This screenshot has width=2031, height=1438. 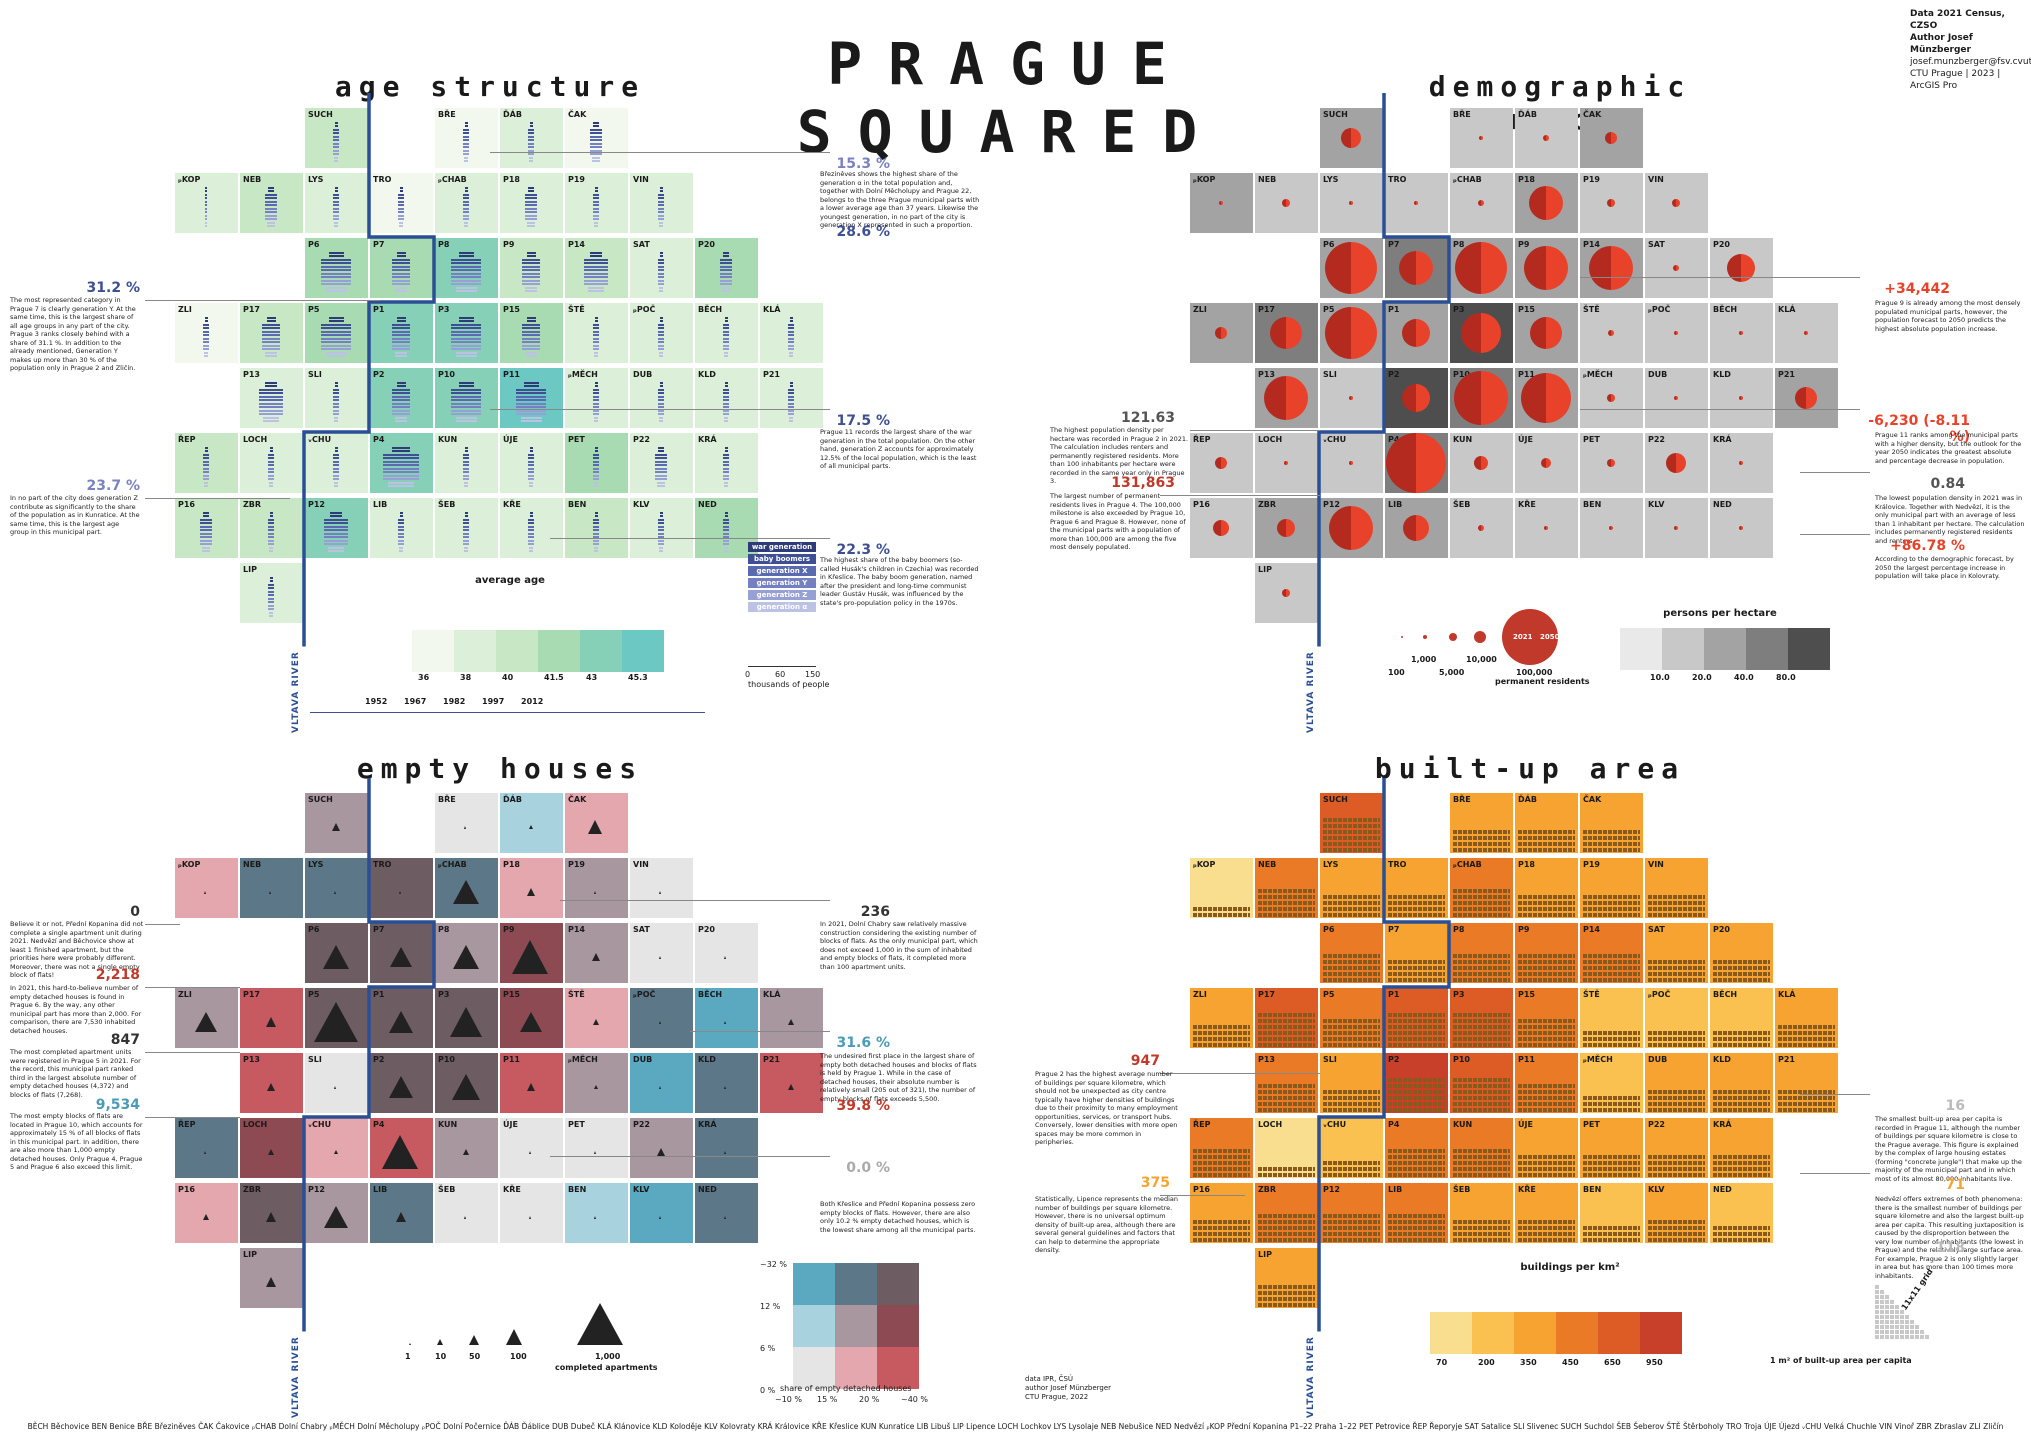 What do you see at coordinates (316, 504) in the screenshot?
I see `tile-code: P12` at bounding box center [316, 504].